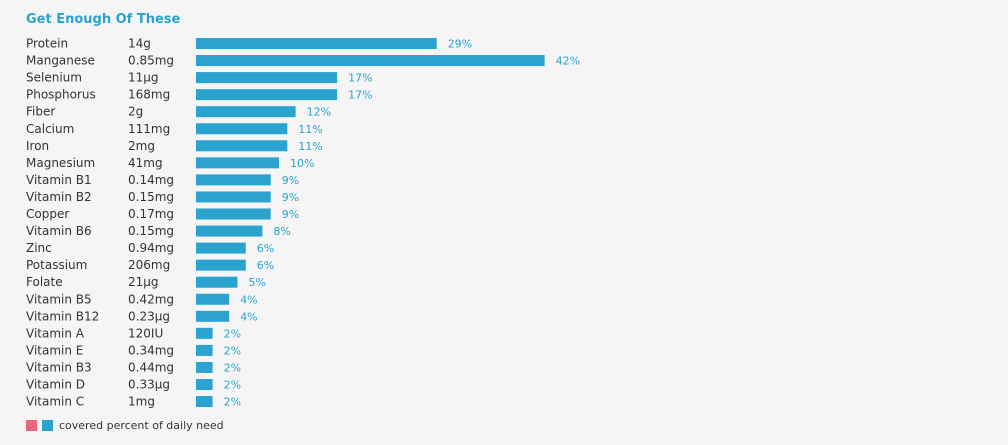 Image resolution: width=1008 pixels, height=445 pixels. What do you see at coordinates (60, 61) in the screenshot?
I see `category-label: Manganese` at bounding box center [60, 61].